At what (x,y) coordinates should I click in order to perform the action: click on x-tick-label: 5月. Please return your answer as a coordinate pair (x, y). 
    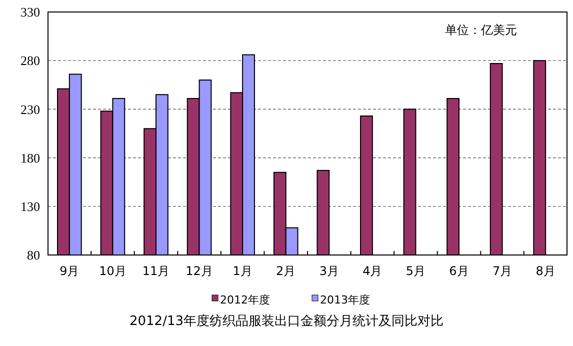
    Looking at the image, I should click on (416, 271).